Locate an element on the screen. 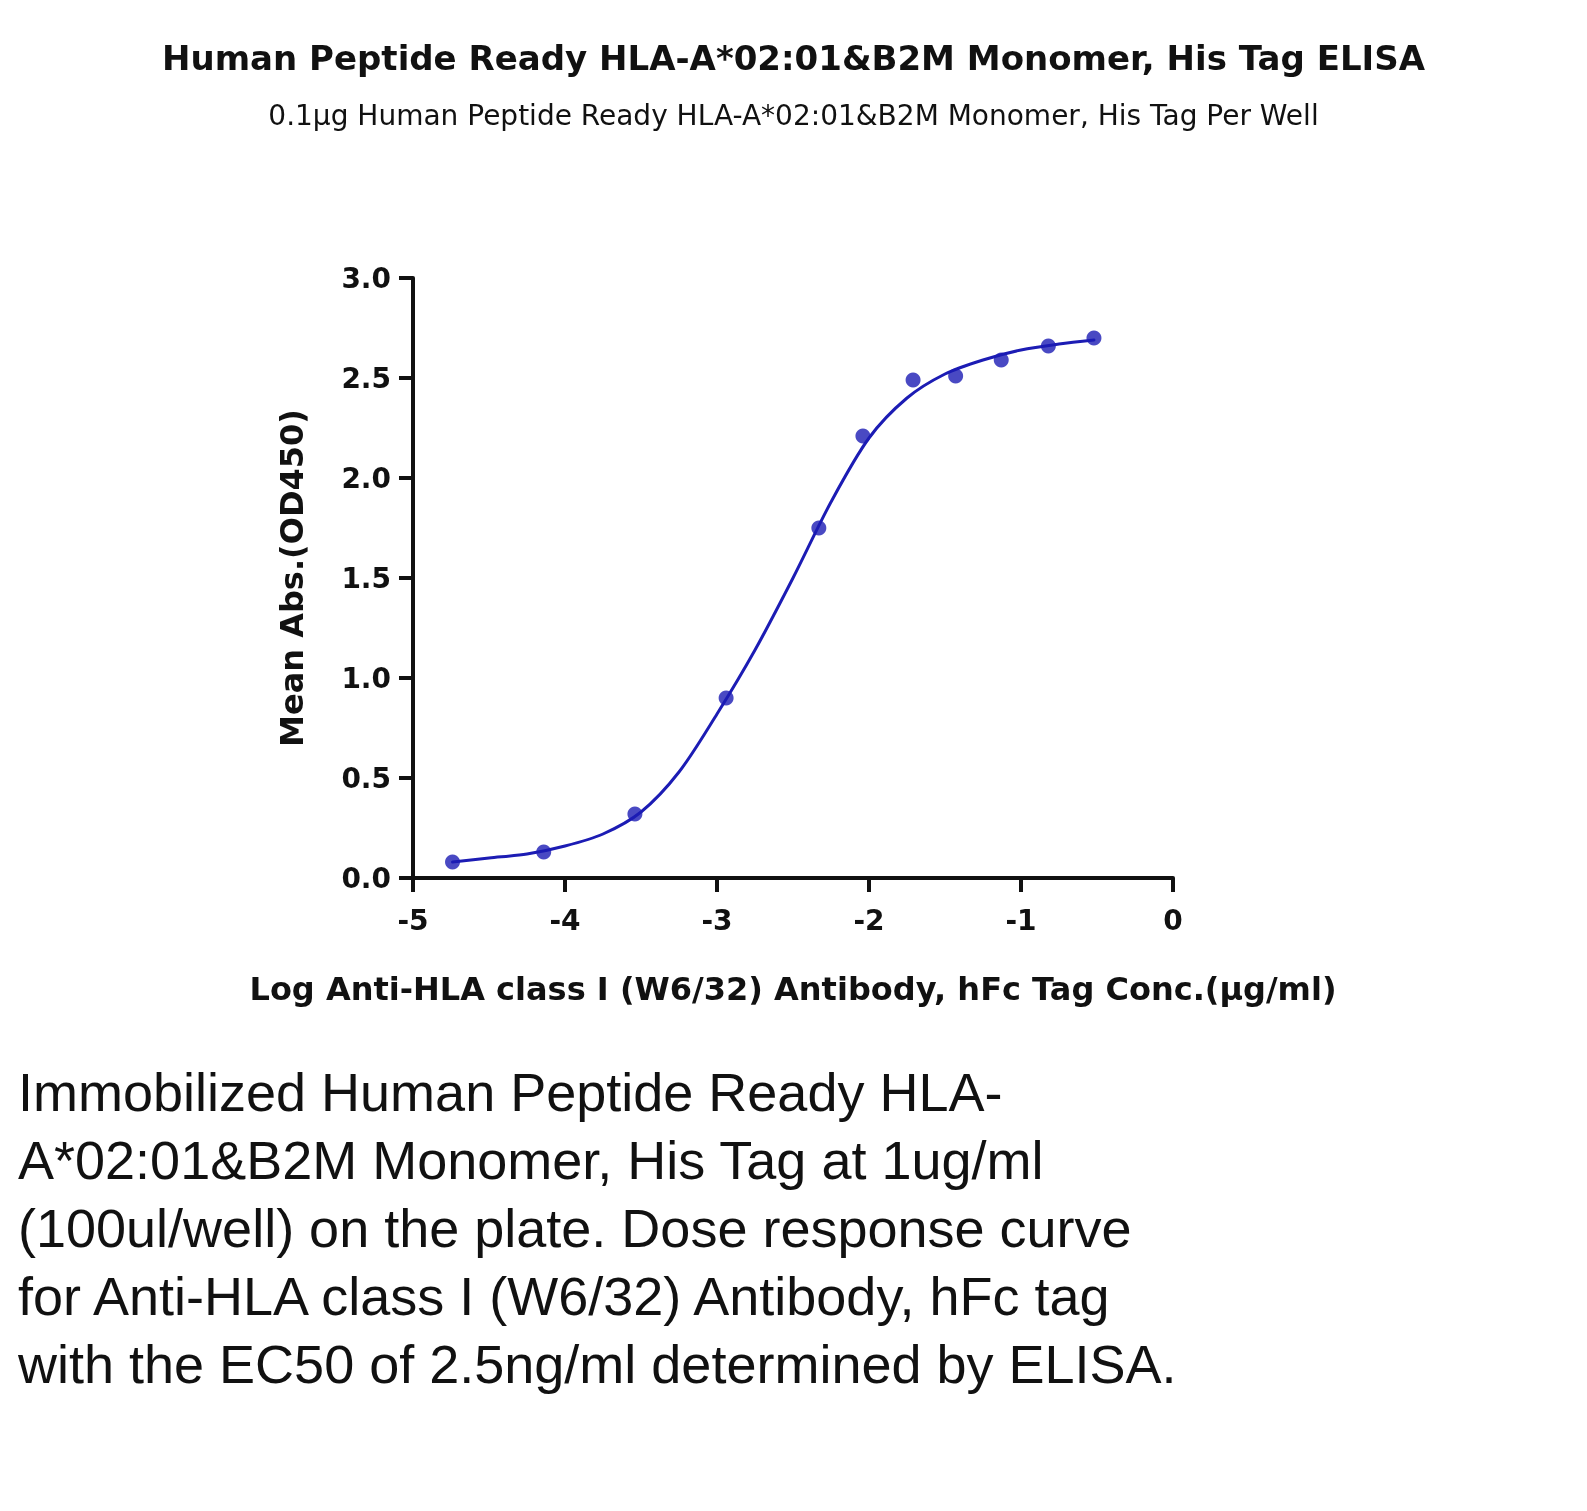 Image resolution: width=1587 pixels, height=1511 pixels. chart-title: Human Peptide Ready HLA-A*02:01&B2M Monomer, His Tag ELISA is located at coordinates (793, 58).